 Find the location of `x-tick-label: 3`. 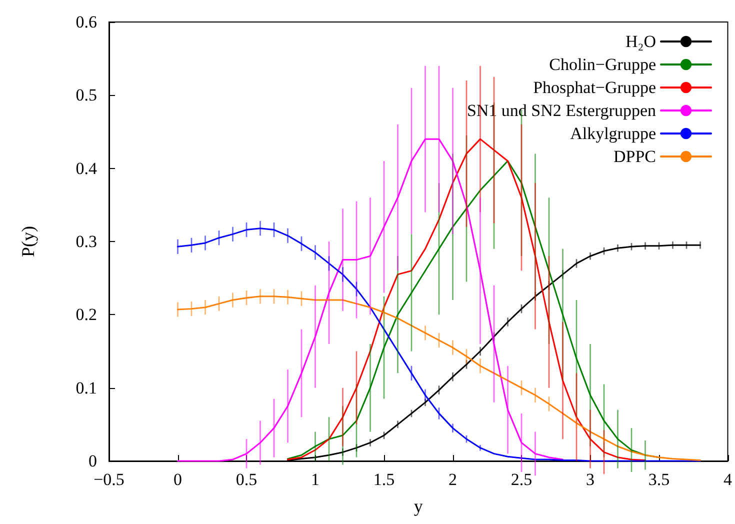

x-tick-label: 3 is located at coordinates (590, 479).